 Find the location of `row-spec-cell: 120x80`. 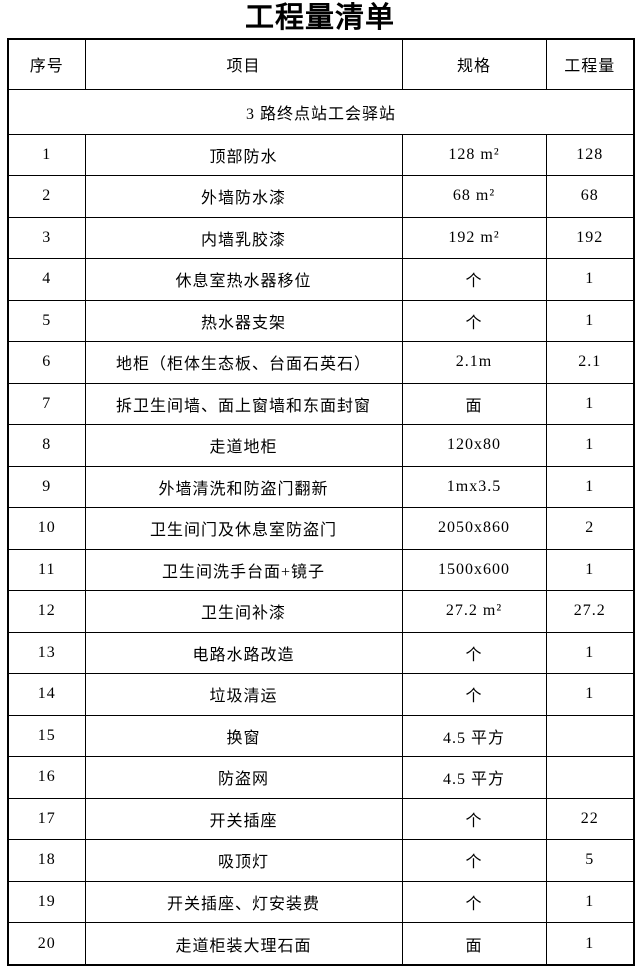

row-spec-cell: 120x80 is located at coordinates (474, 445).